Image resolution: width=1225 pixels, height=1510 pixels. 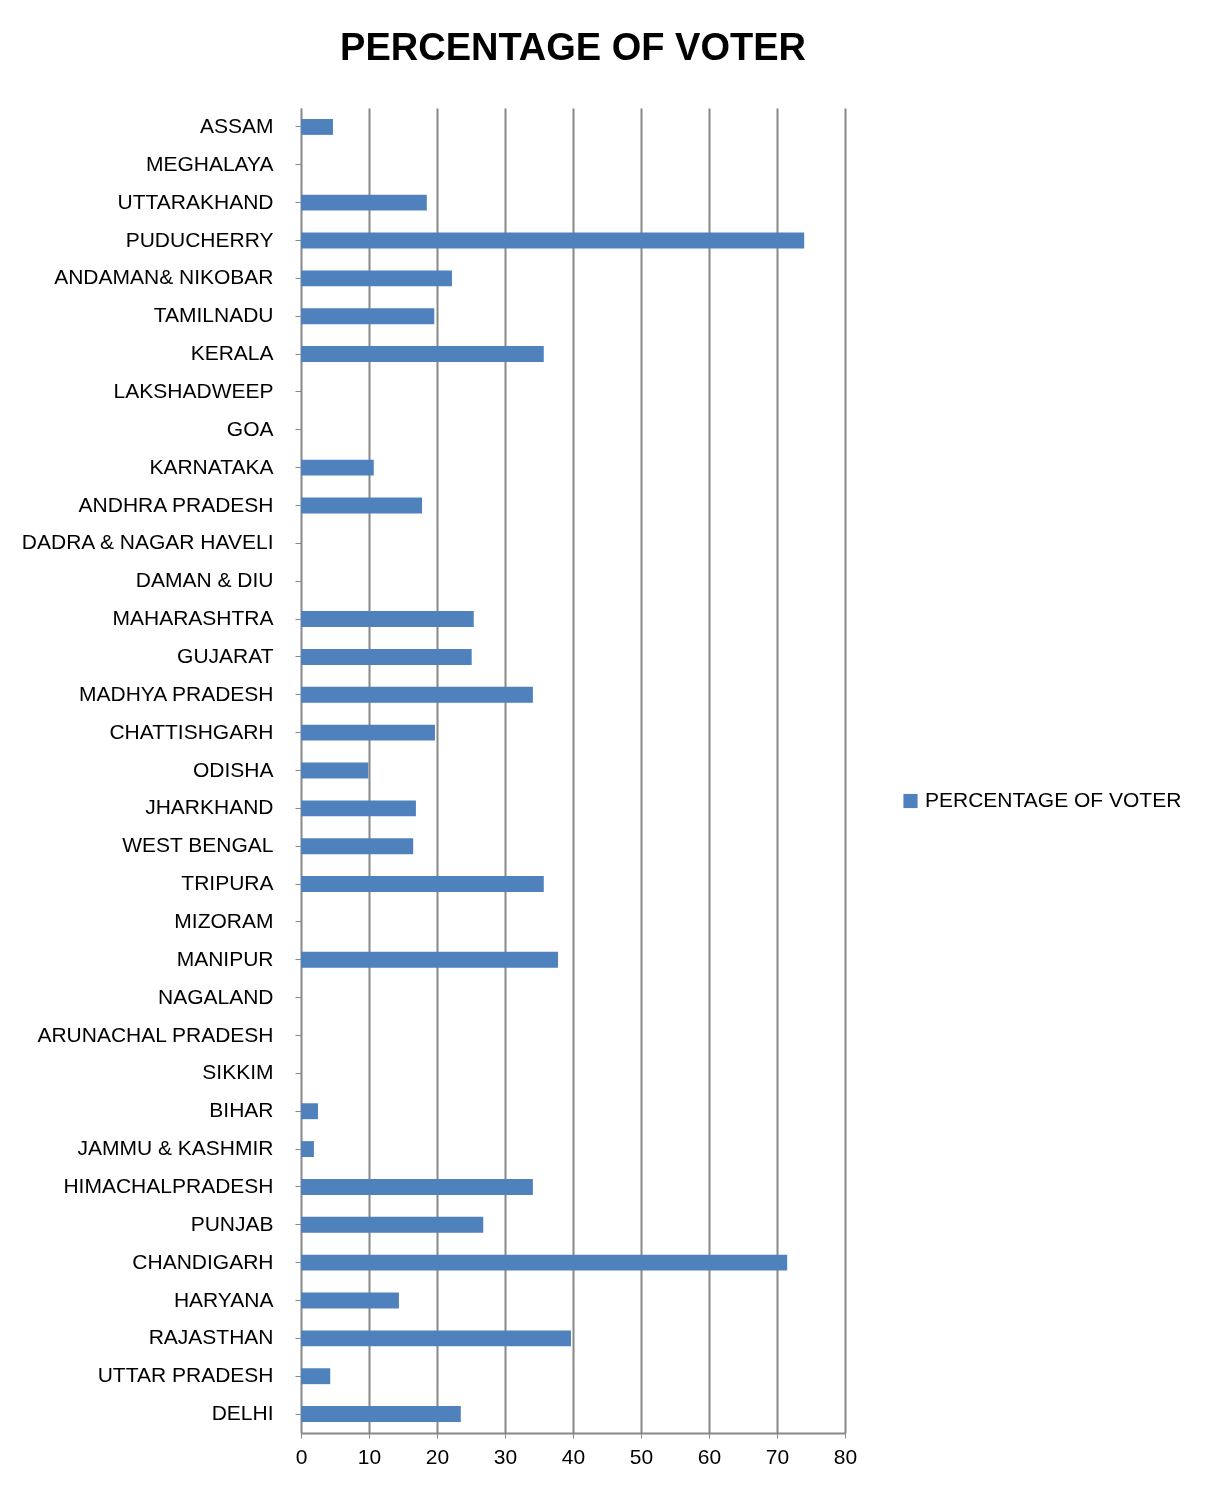 I want to click on y-tick-label: UTTAR PRADESH, so click(x=185, y=1375).